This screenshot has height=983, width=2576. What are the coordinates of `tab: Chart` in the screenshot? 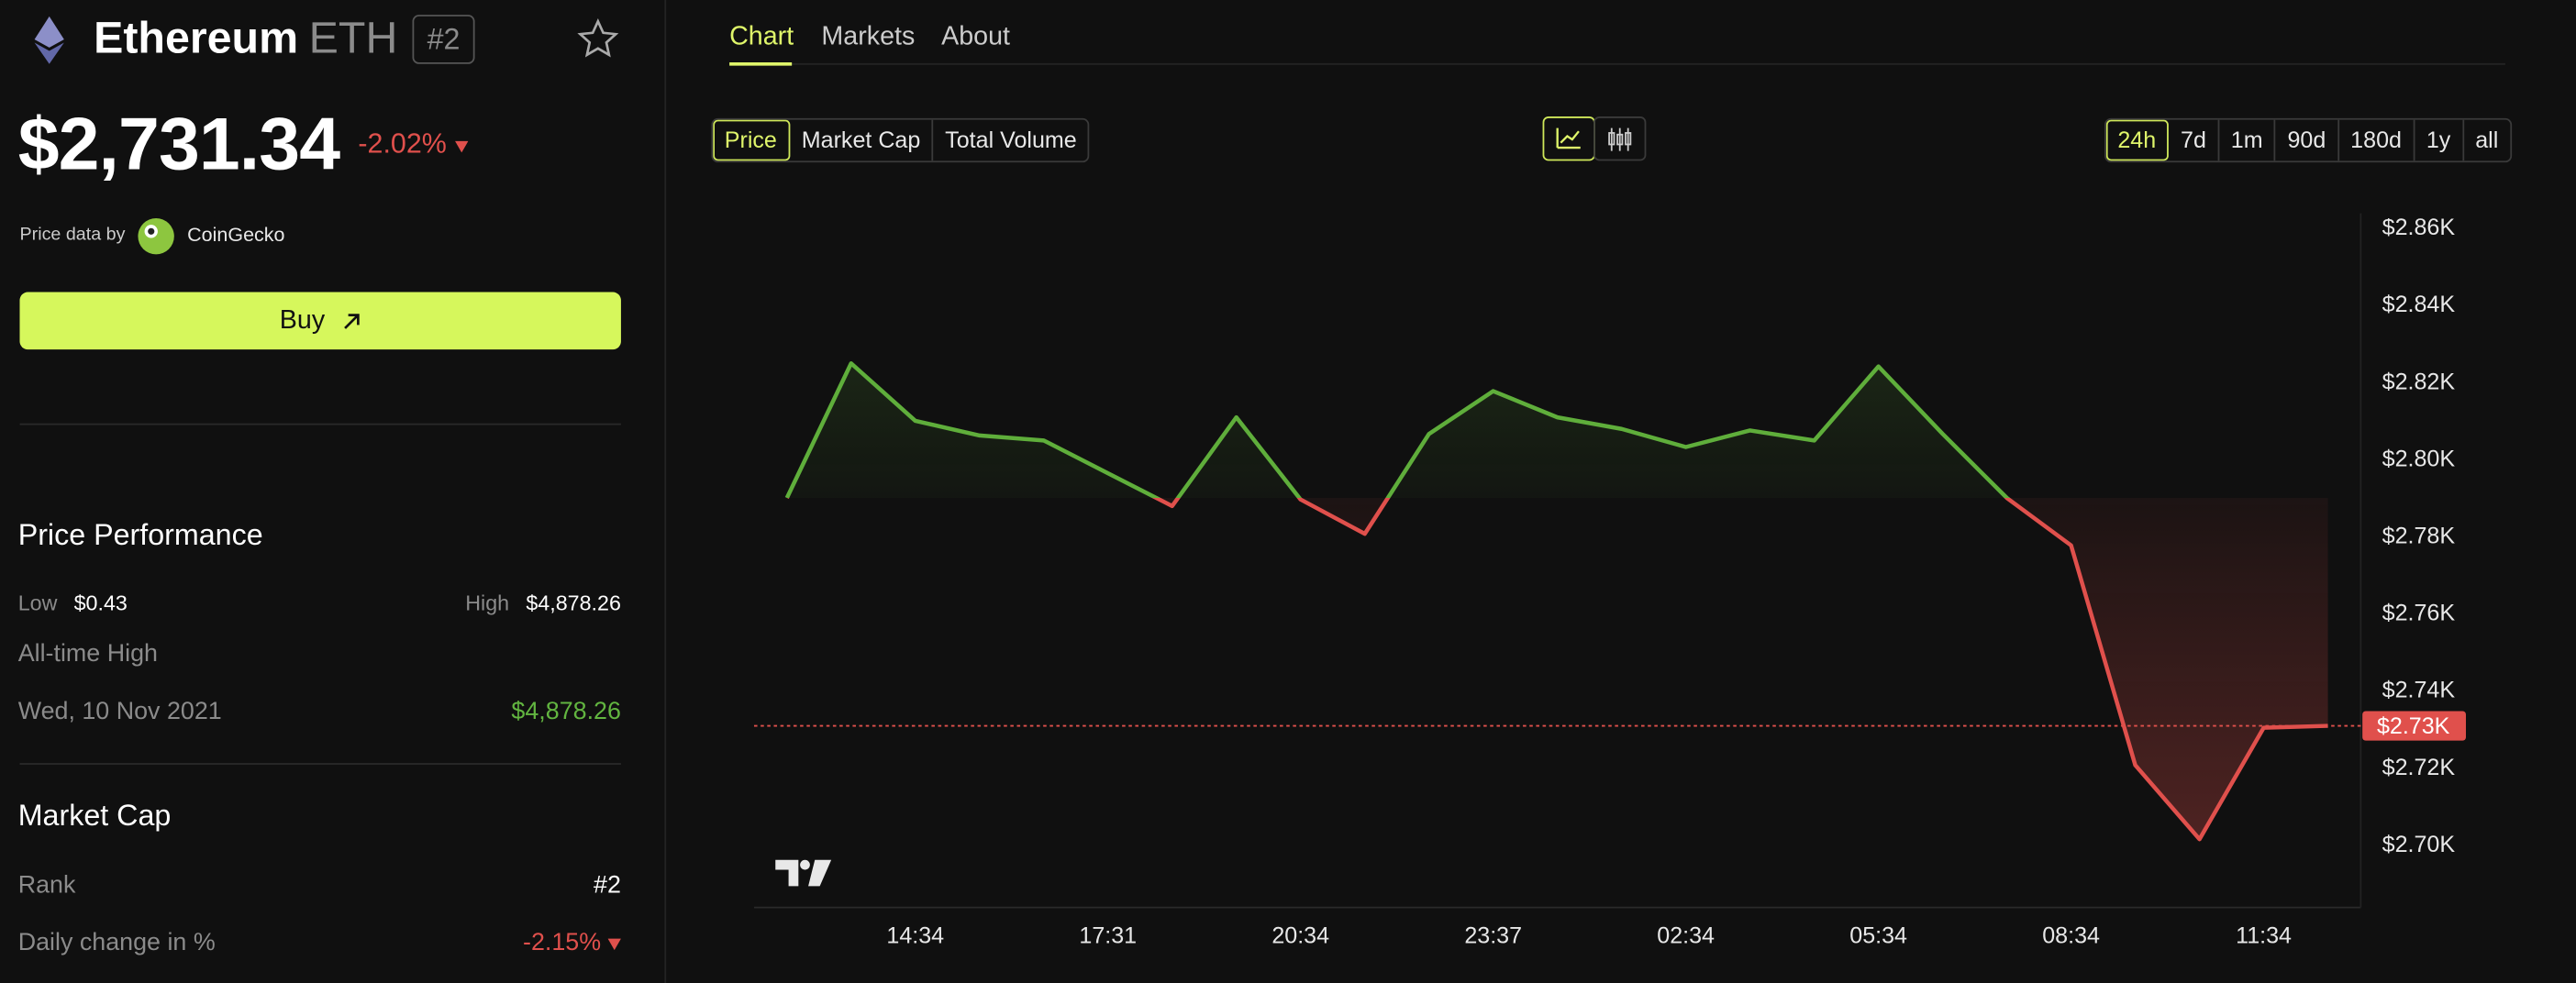 It's located at (761, 37).